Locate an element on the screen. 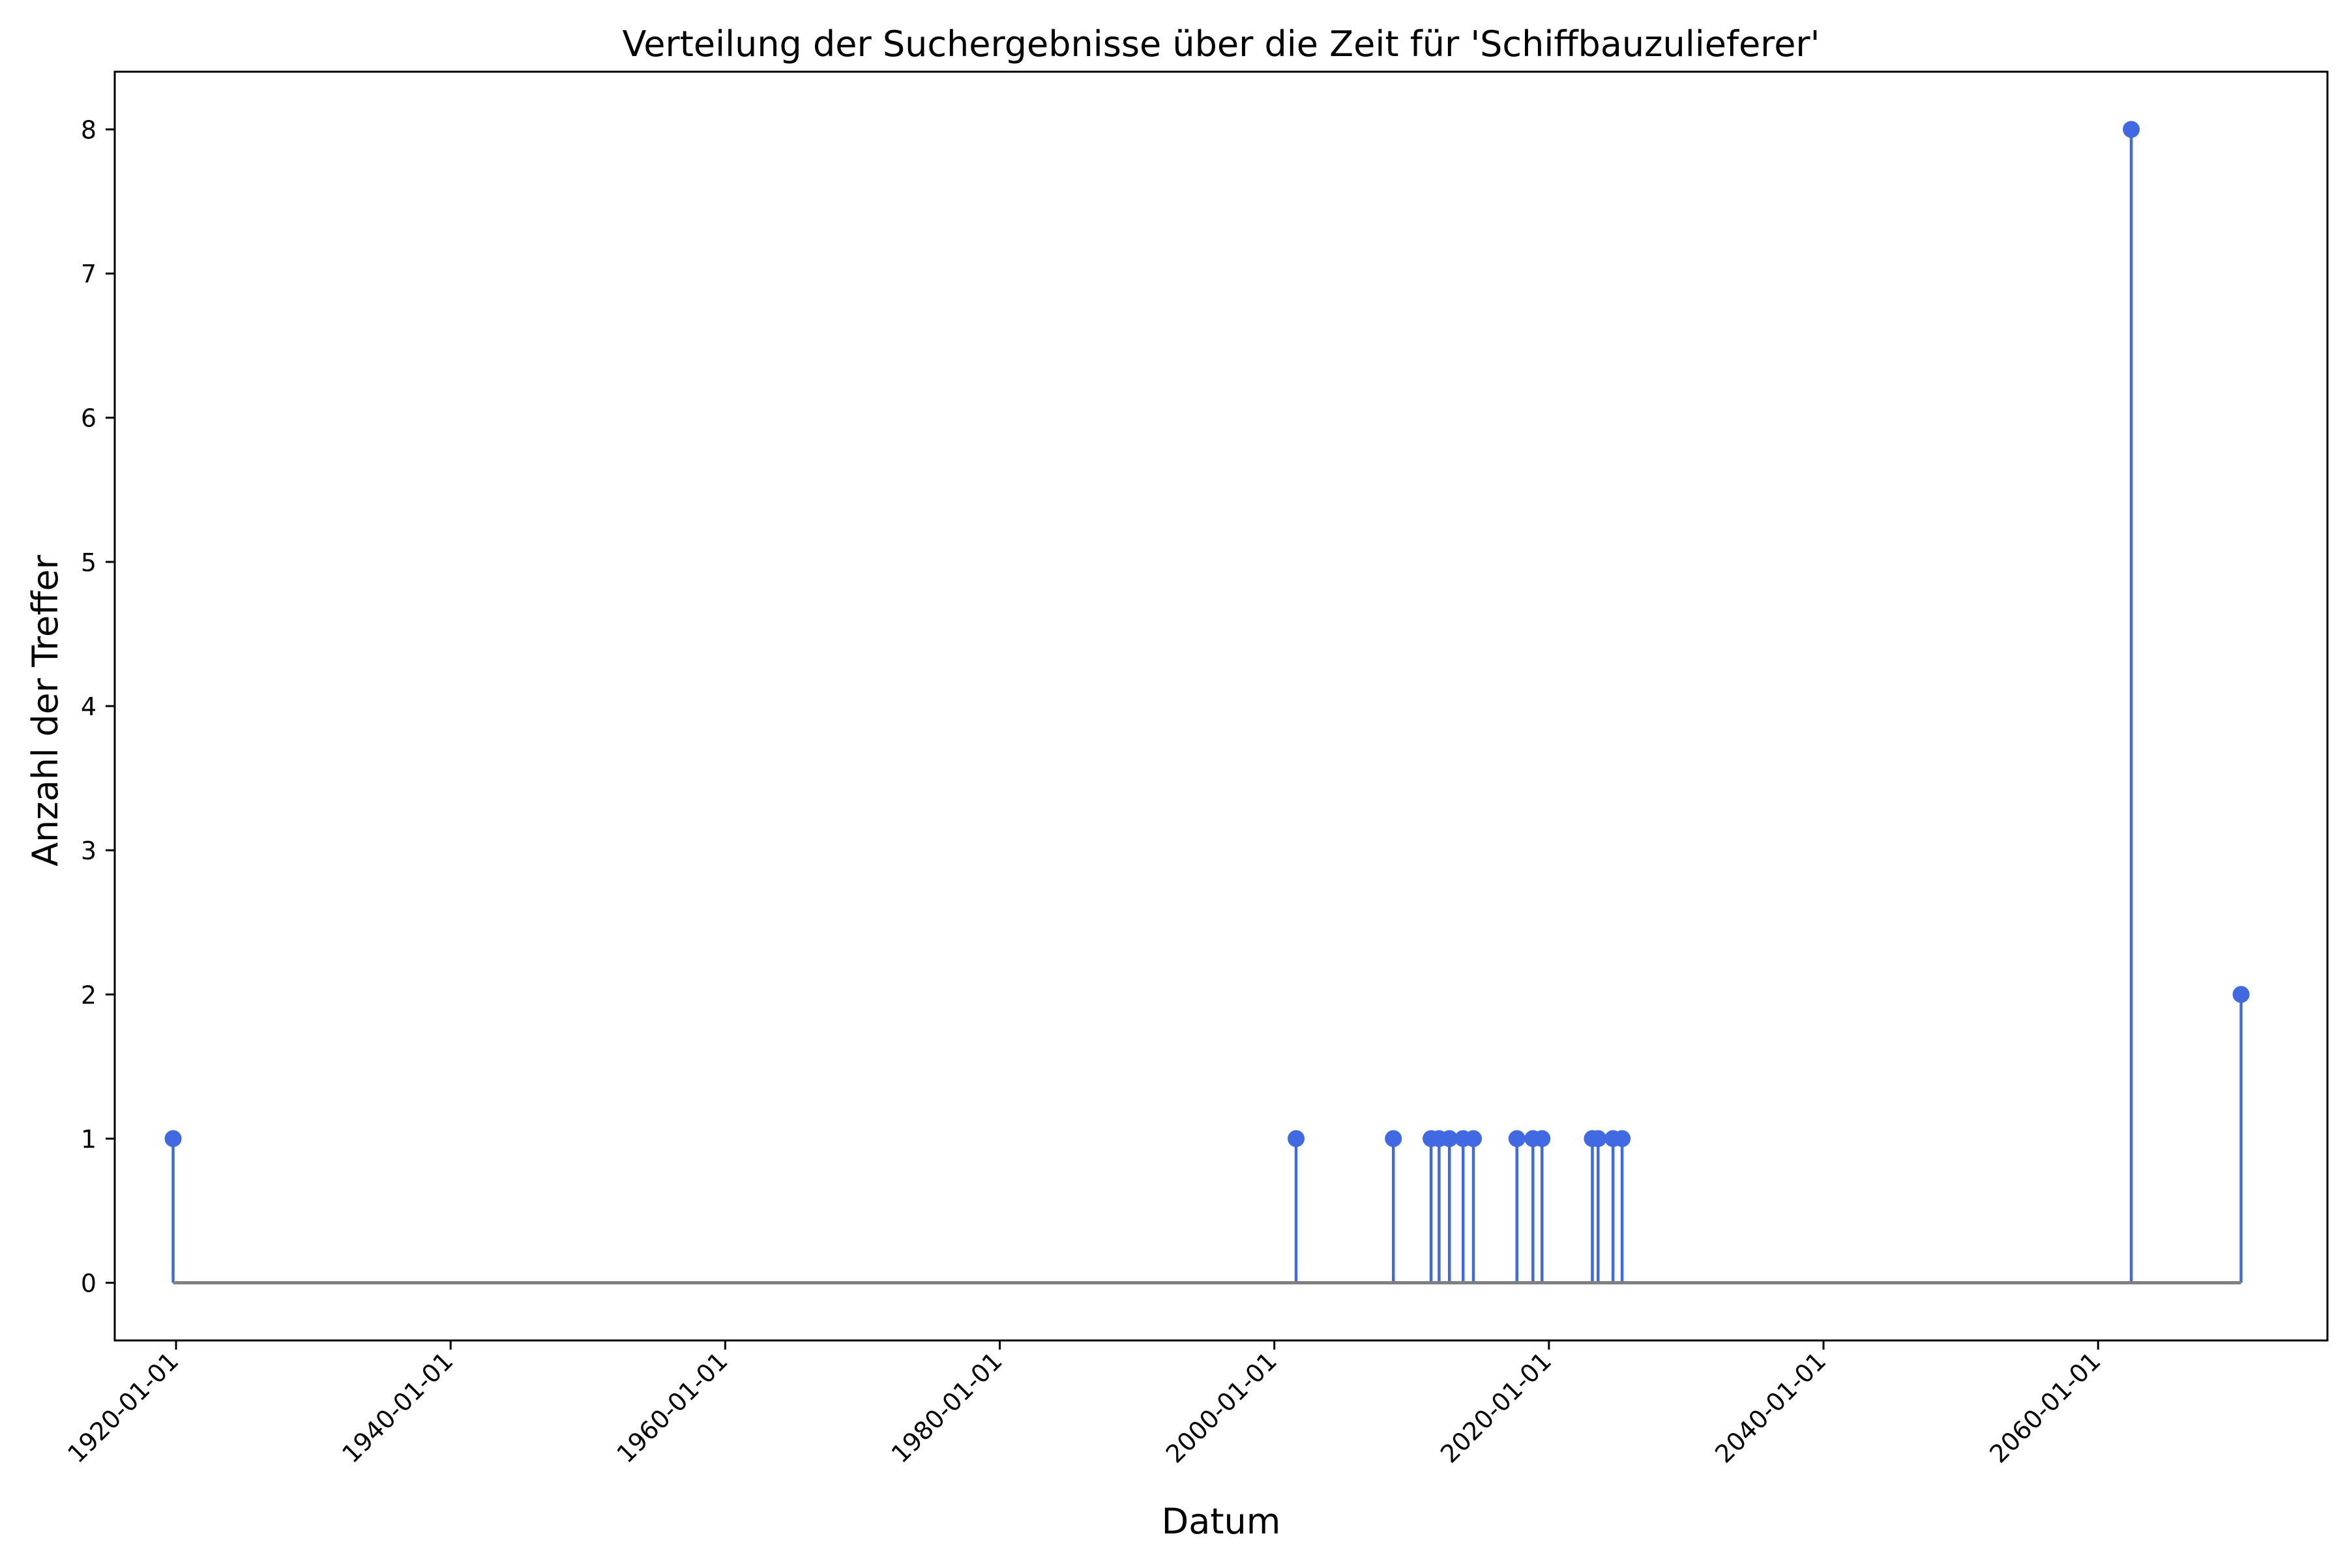  y-tick-label: 8 is located at coordinates (88, 130).